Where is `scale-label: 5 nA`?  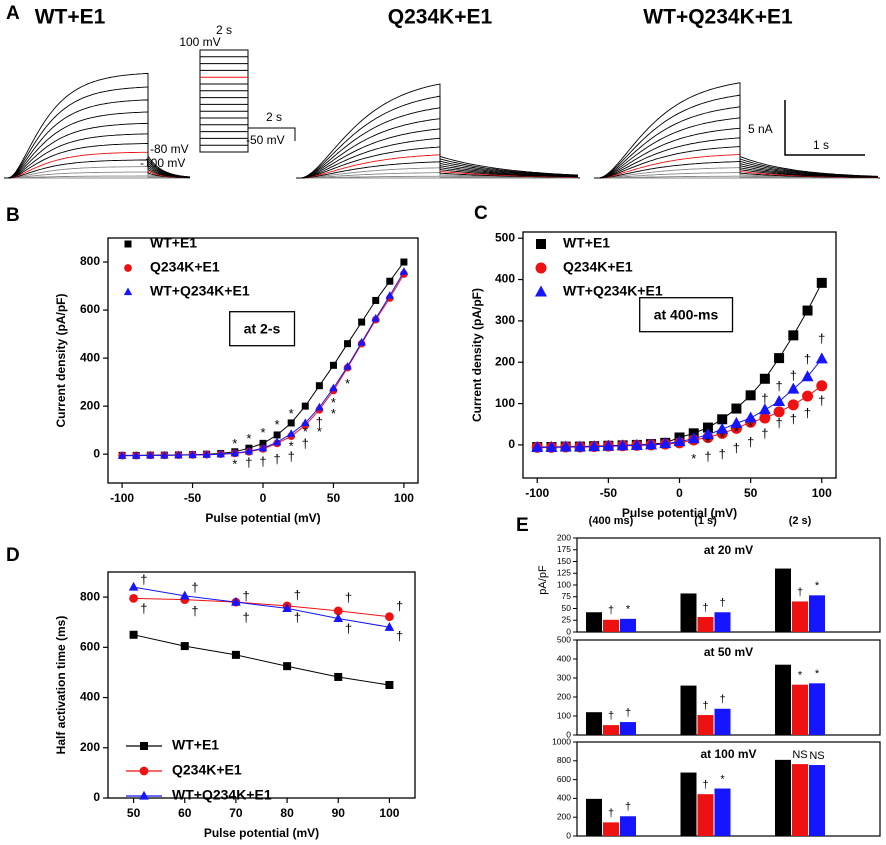 scale-label: 5 nA is located at coordinates (760, 129).